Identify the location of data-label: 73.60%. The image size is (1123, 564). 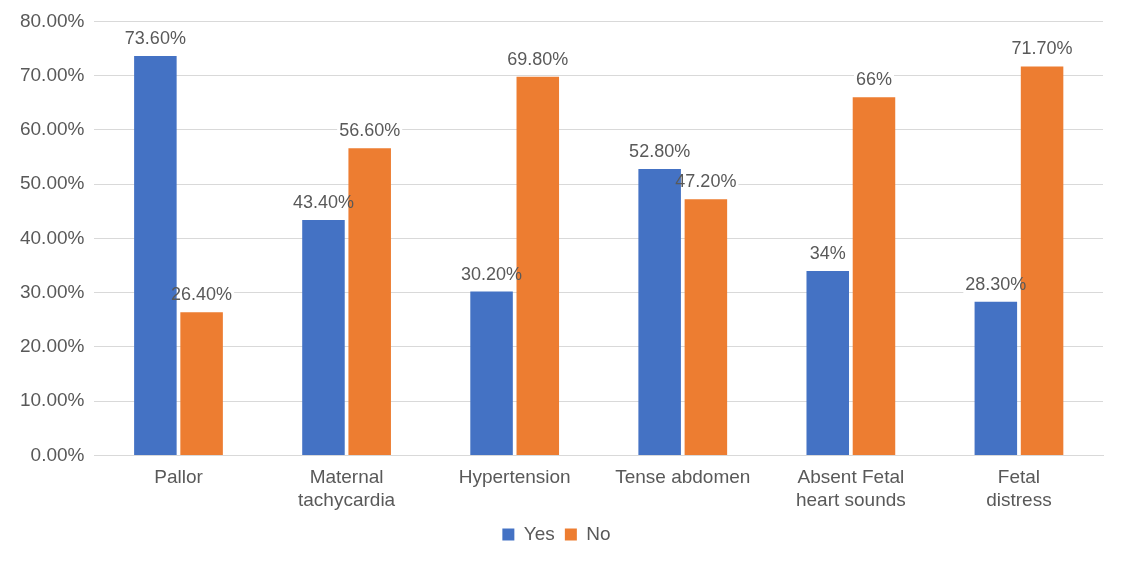
(155, 38).